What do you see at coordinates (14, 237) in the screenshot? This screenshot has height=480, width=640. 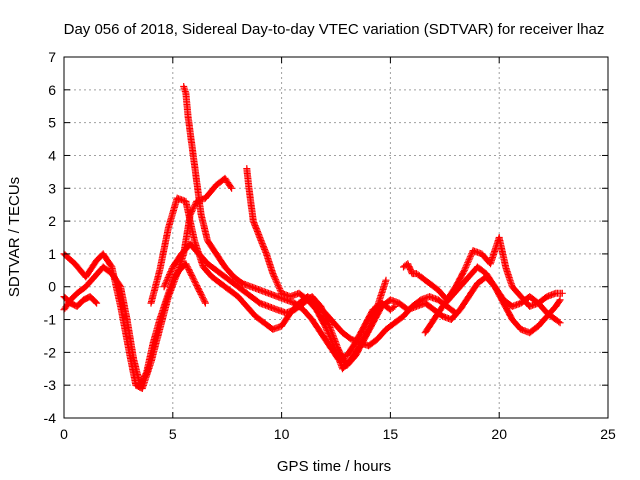 I see `y-axis-label: SDTVAR / TECUs` at bounding box center [14, 237].